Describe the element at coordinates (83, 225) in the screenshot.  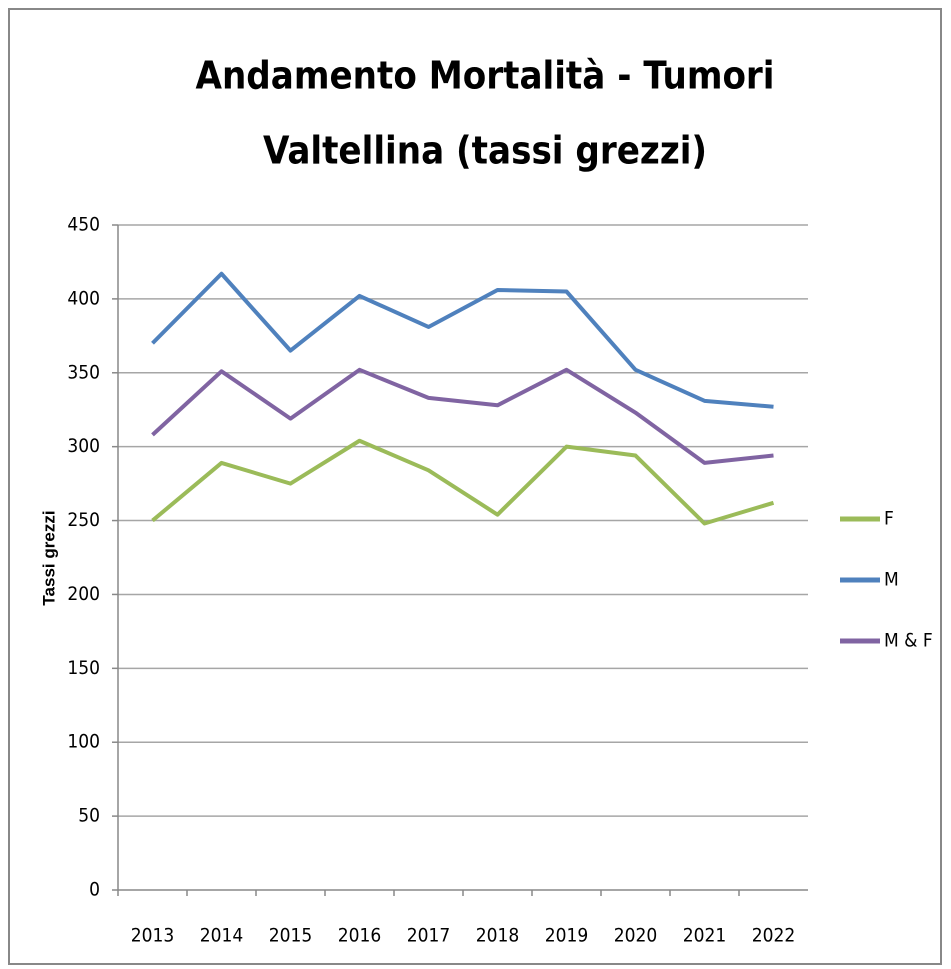
I see `y-tick-label: 450` at that location.